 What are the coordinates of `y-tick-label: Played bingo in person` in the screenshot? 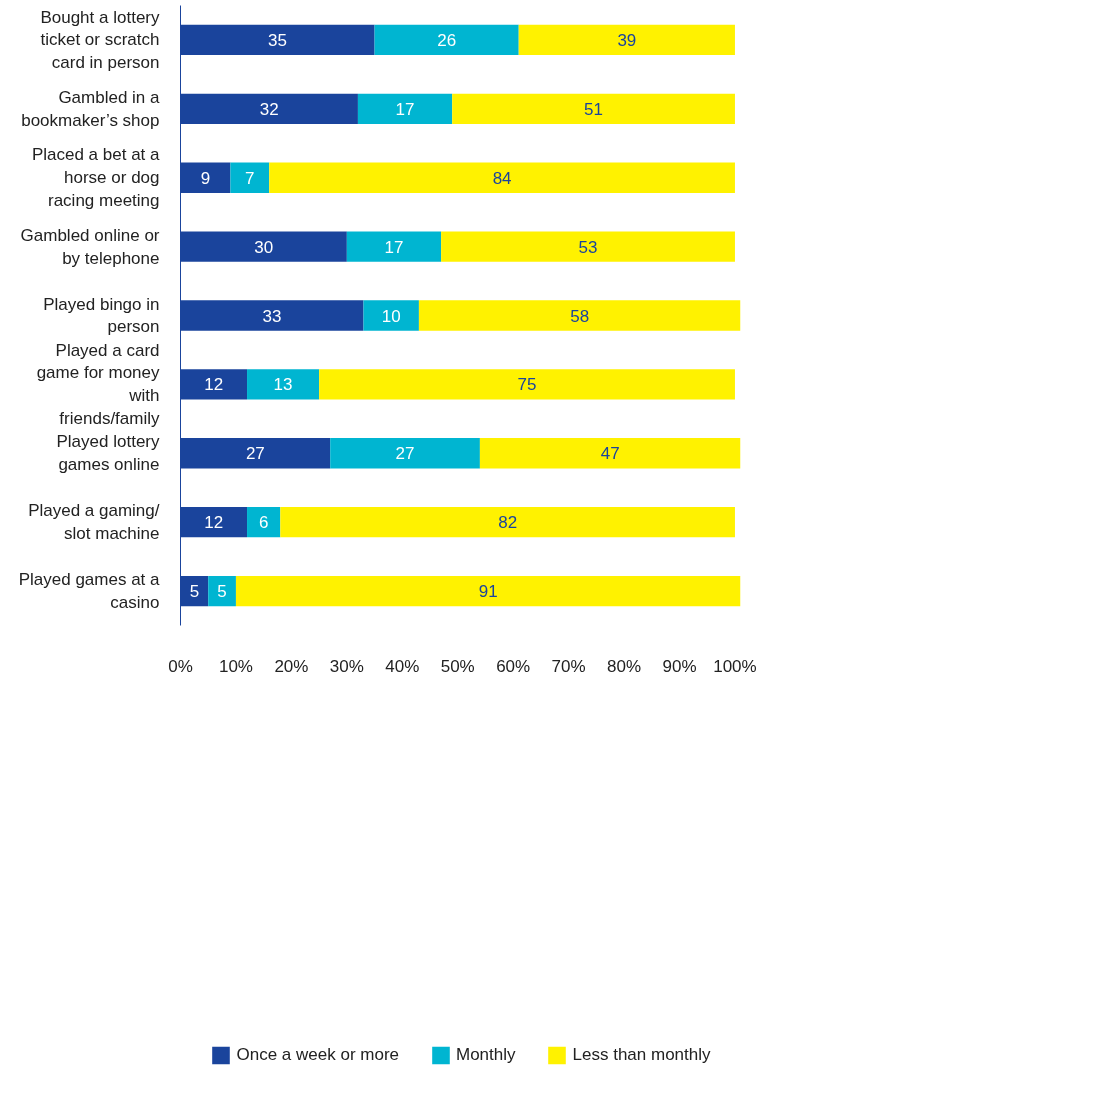 It's located at (101, 315).